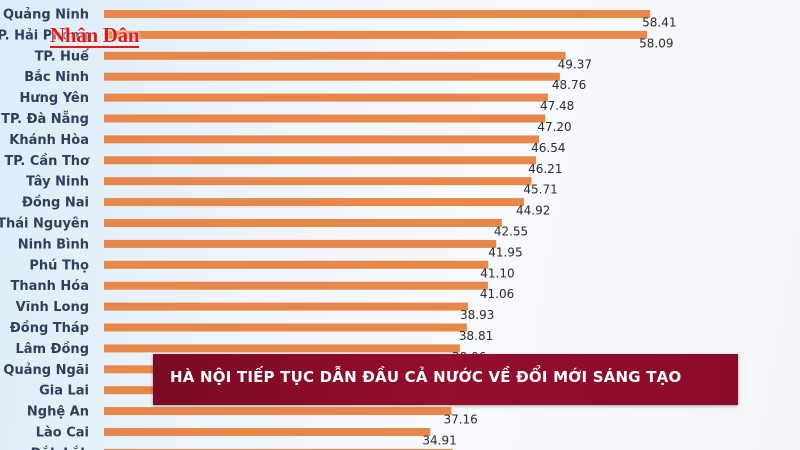 This screenshot has height=450, width=800. What do you see at coordinates (49, 286) in the screenshot?
I see `category-label: Thanh Hóa` at bounding box center [49, 286].